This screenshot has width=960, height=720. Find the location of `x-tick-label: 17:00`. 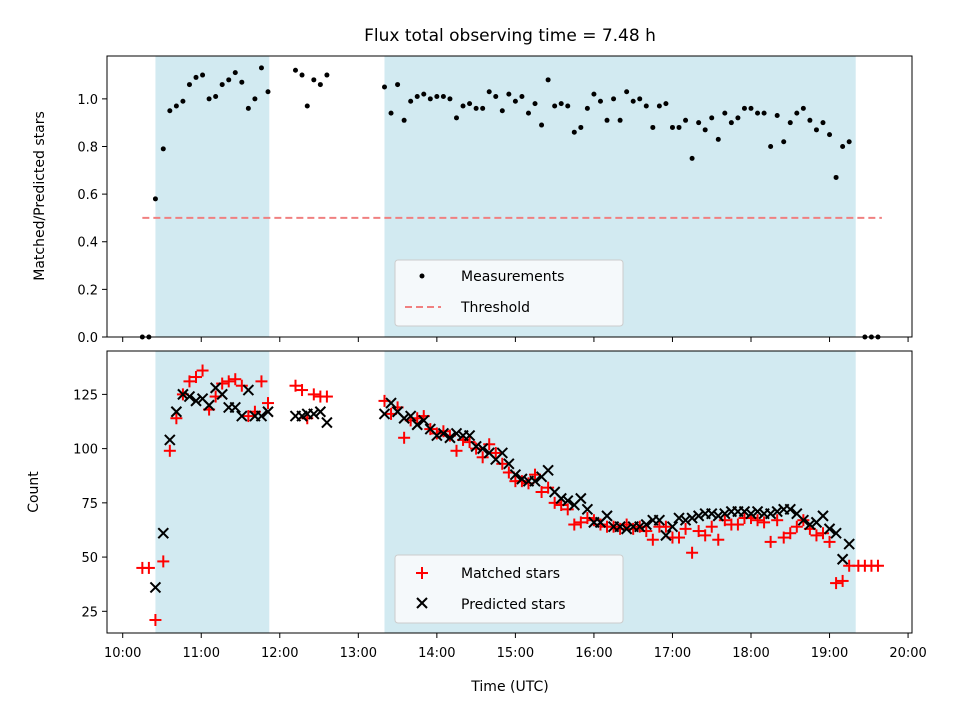

x-tick-label: 17:00 is located at coordinates (672, 653).